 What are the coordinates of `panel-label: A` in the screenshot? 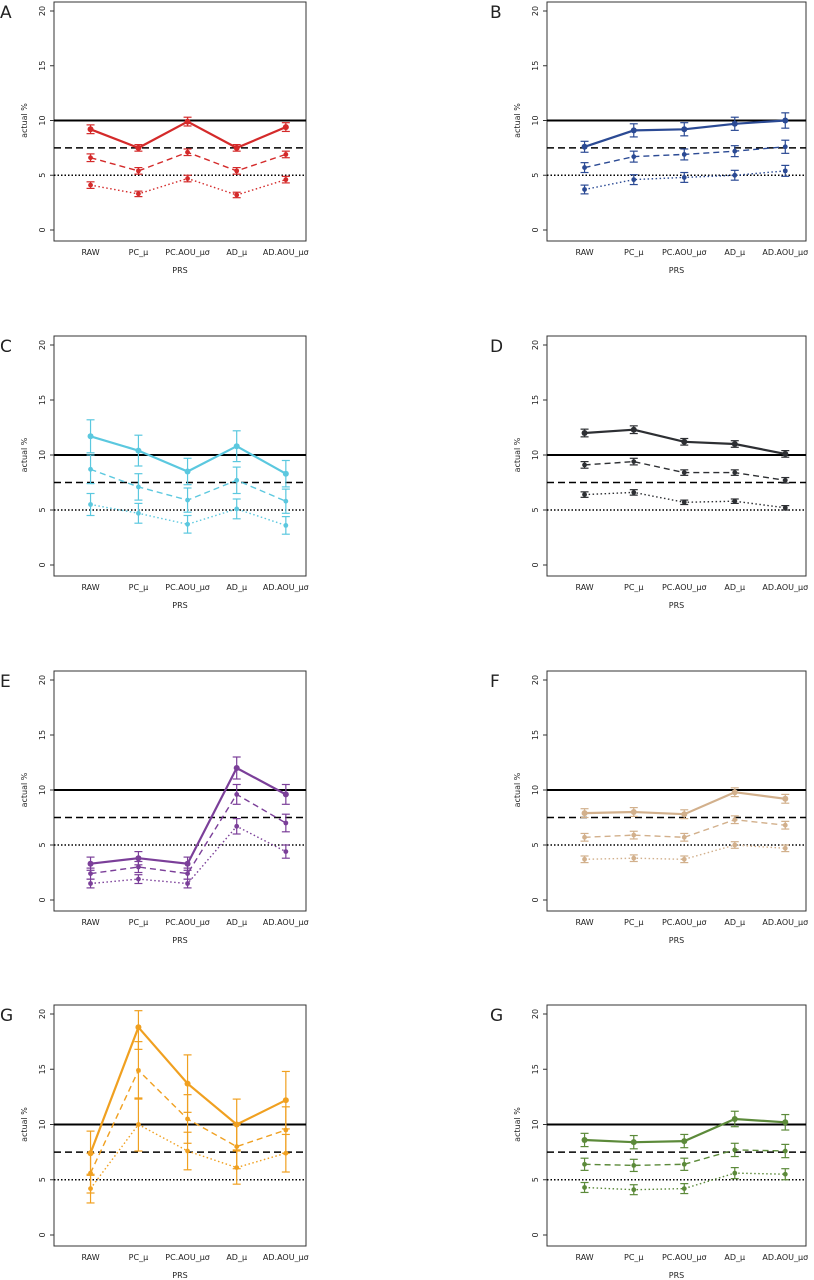 It's located at (6, 13).